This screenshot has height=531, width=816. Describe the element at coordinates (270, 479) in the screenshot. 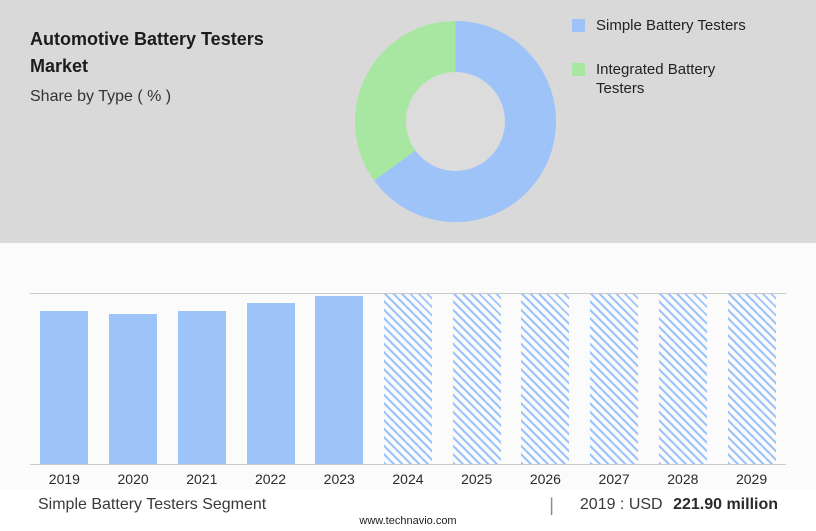

I see `year-label-2022: 2022` at that location.